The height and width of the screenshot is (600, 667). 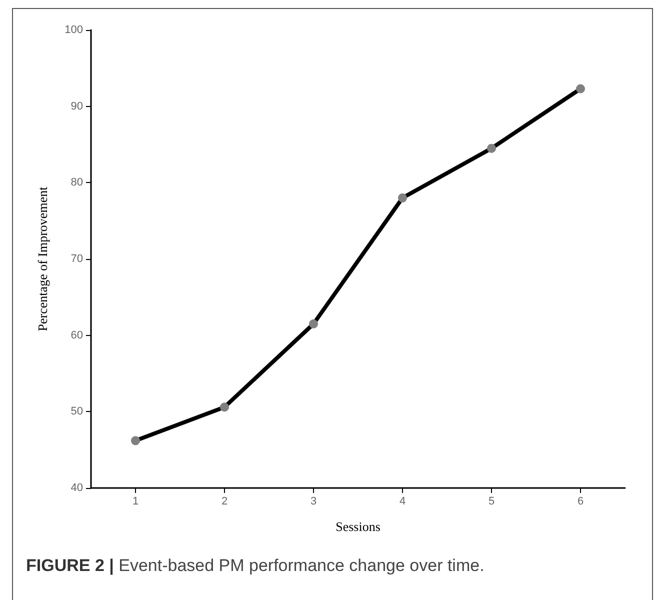 I want to click on x-tick-label: 2, so click(x=224, y=502).